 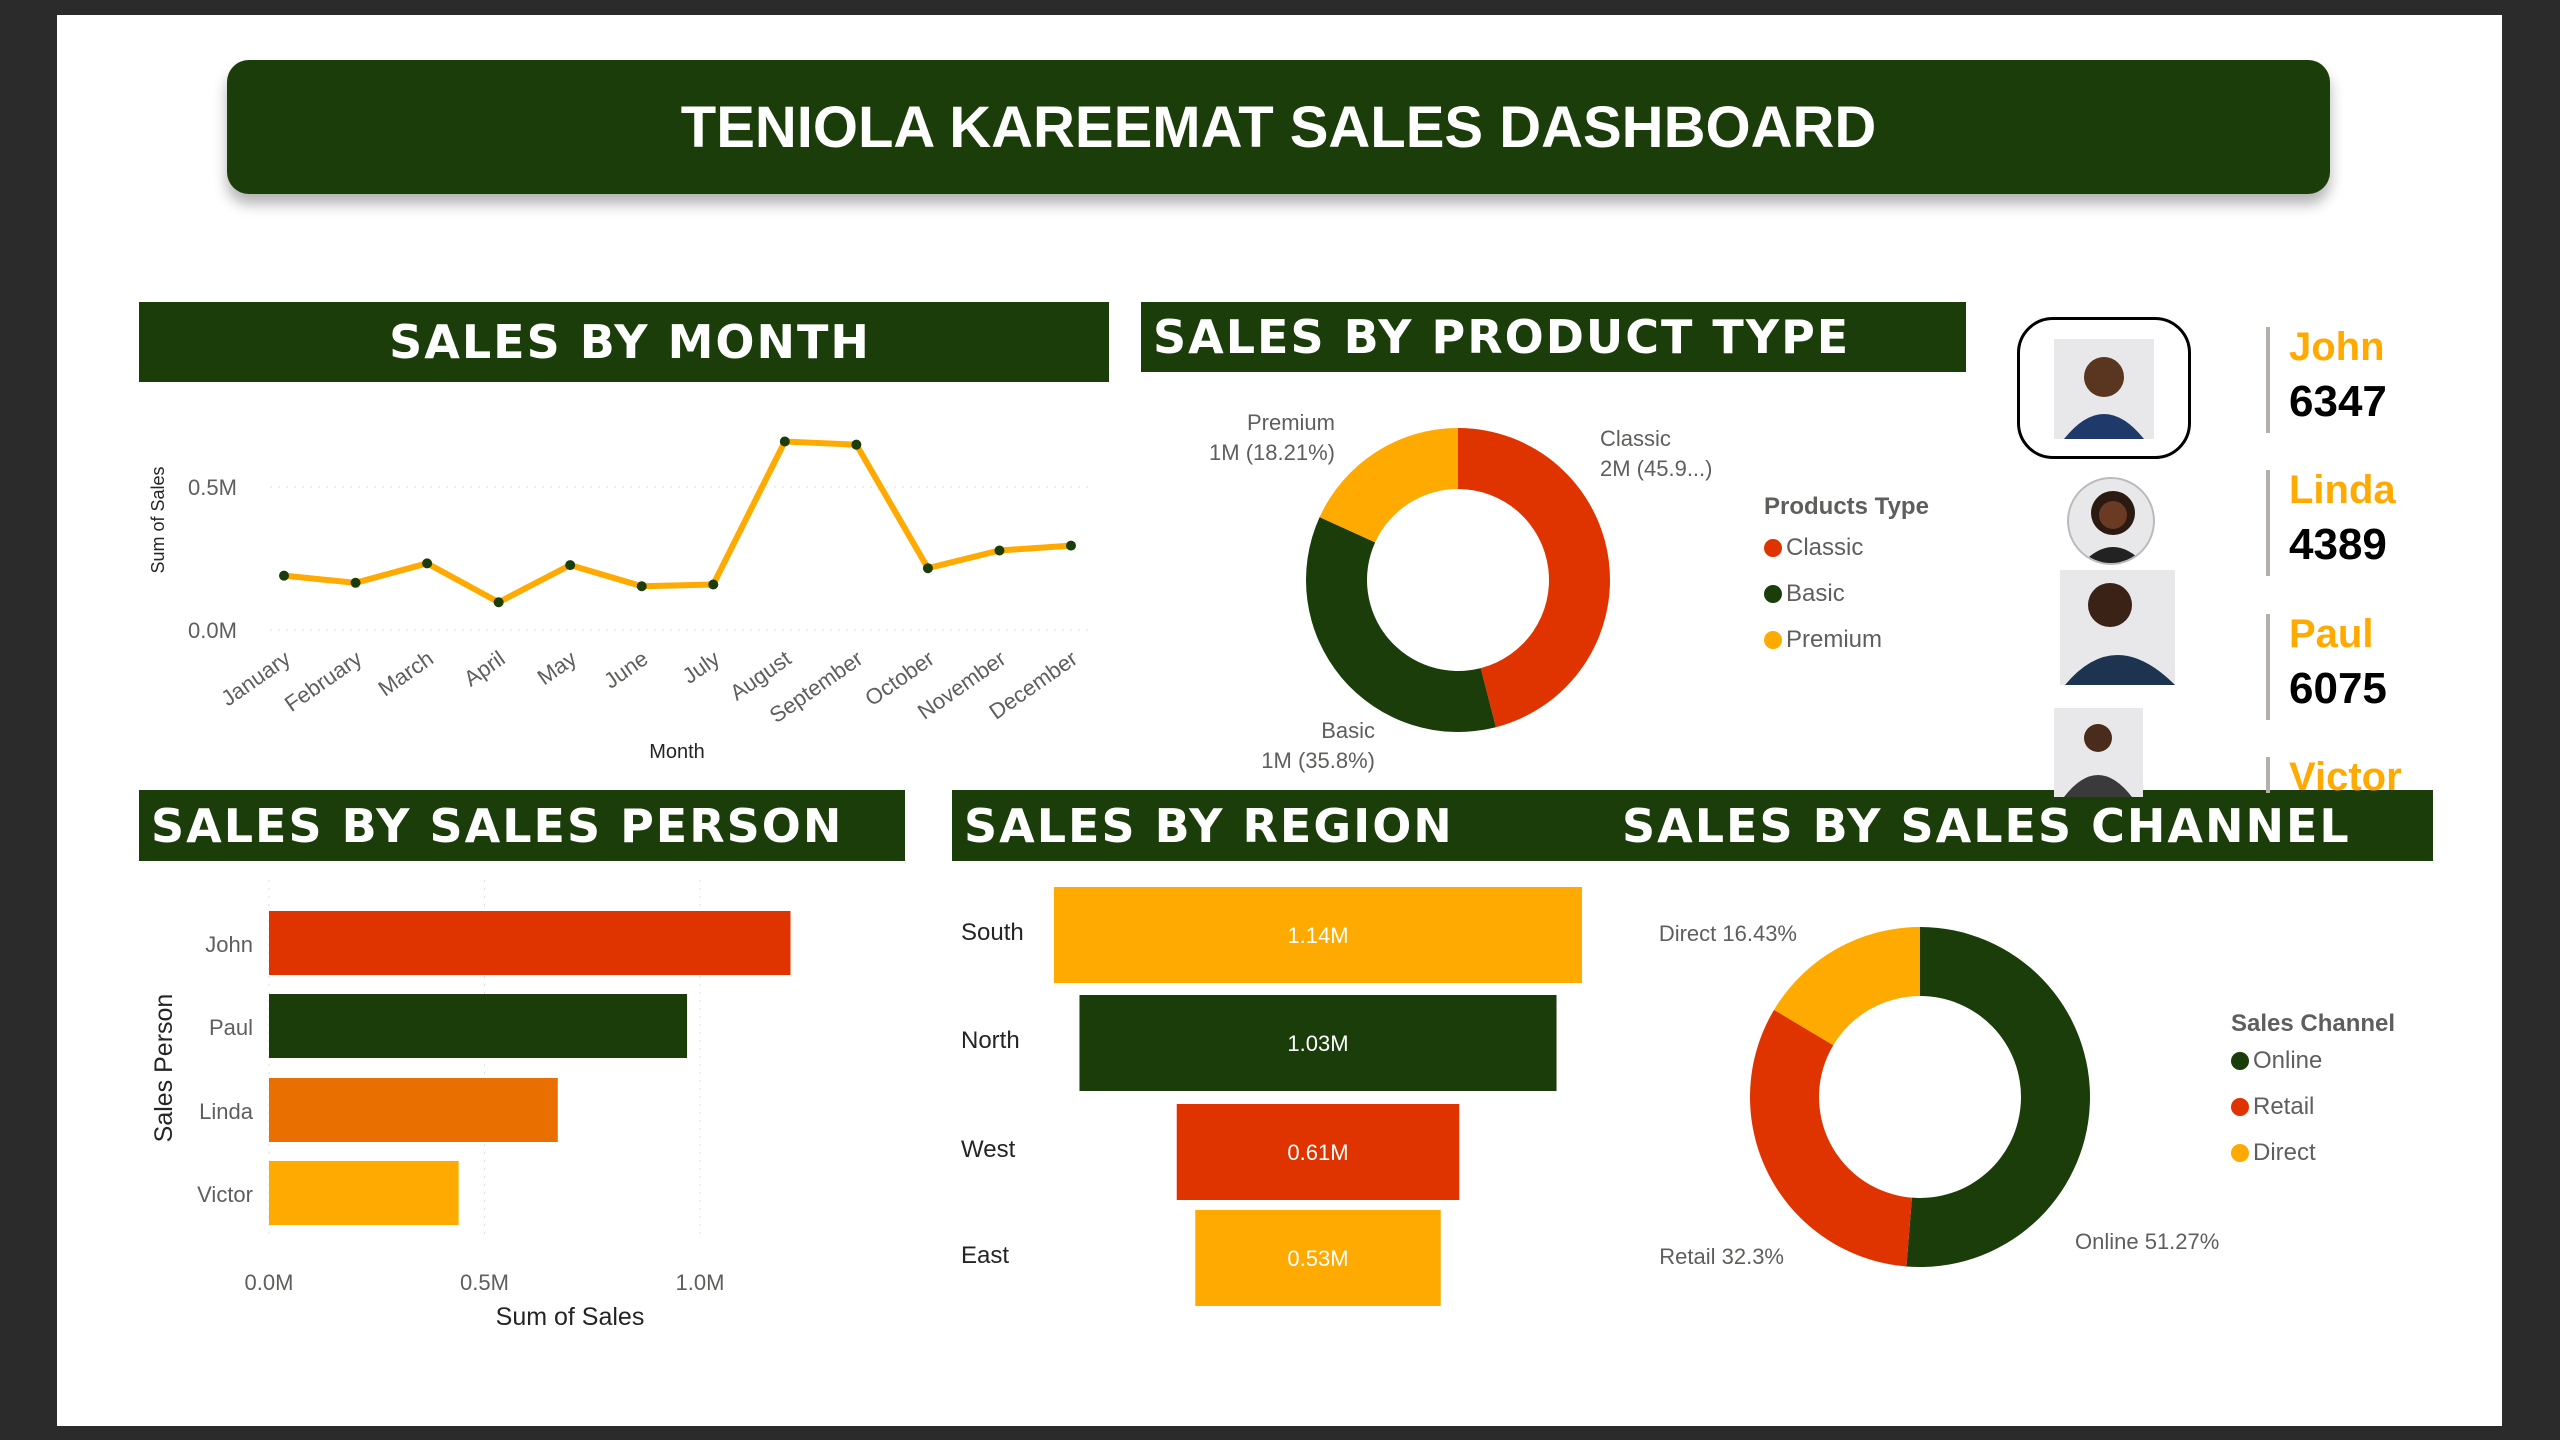 What do you see at coordinates (2331, 634) in the screenshot?
I see `person-name: Paul` at bounding box center [2331, 634].